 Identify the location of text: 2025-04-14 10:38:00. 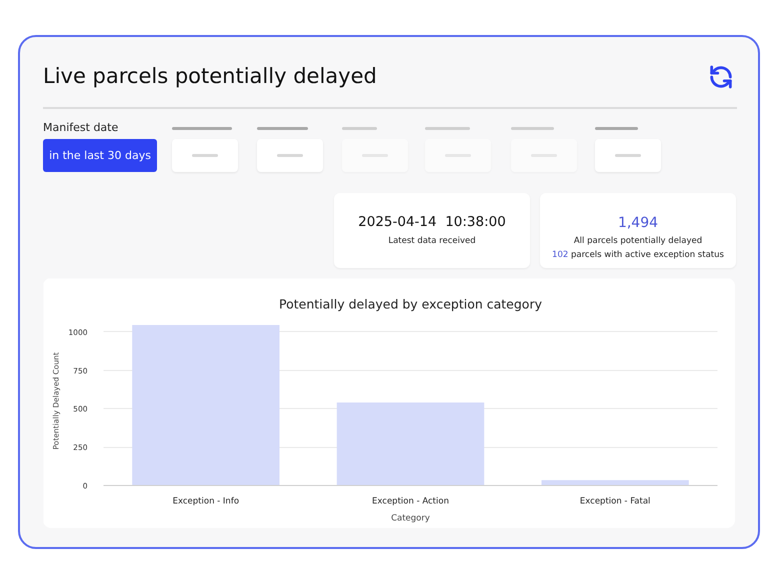
(432, 222).